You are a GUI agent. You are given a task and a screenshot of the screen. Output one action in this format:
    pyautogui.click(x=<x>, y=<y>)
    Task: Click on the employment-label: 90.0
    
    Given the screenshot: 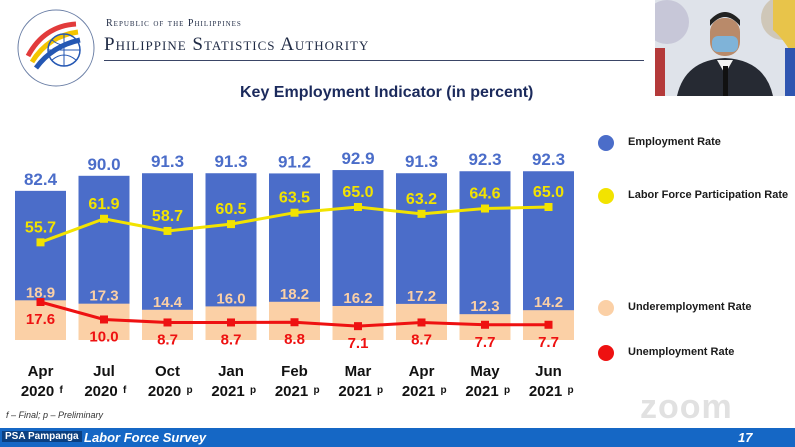 What is the action you would take?
    pyautogui.click(x=103, y=164)
    